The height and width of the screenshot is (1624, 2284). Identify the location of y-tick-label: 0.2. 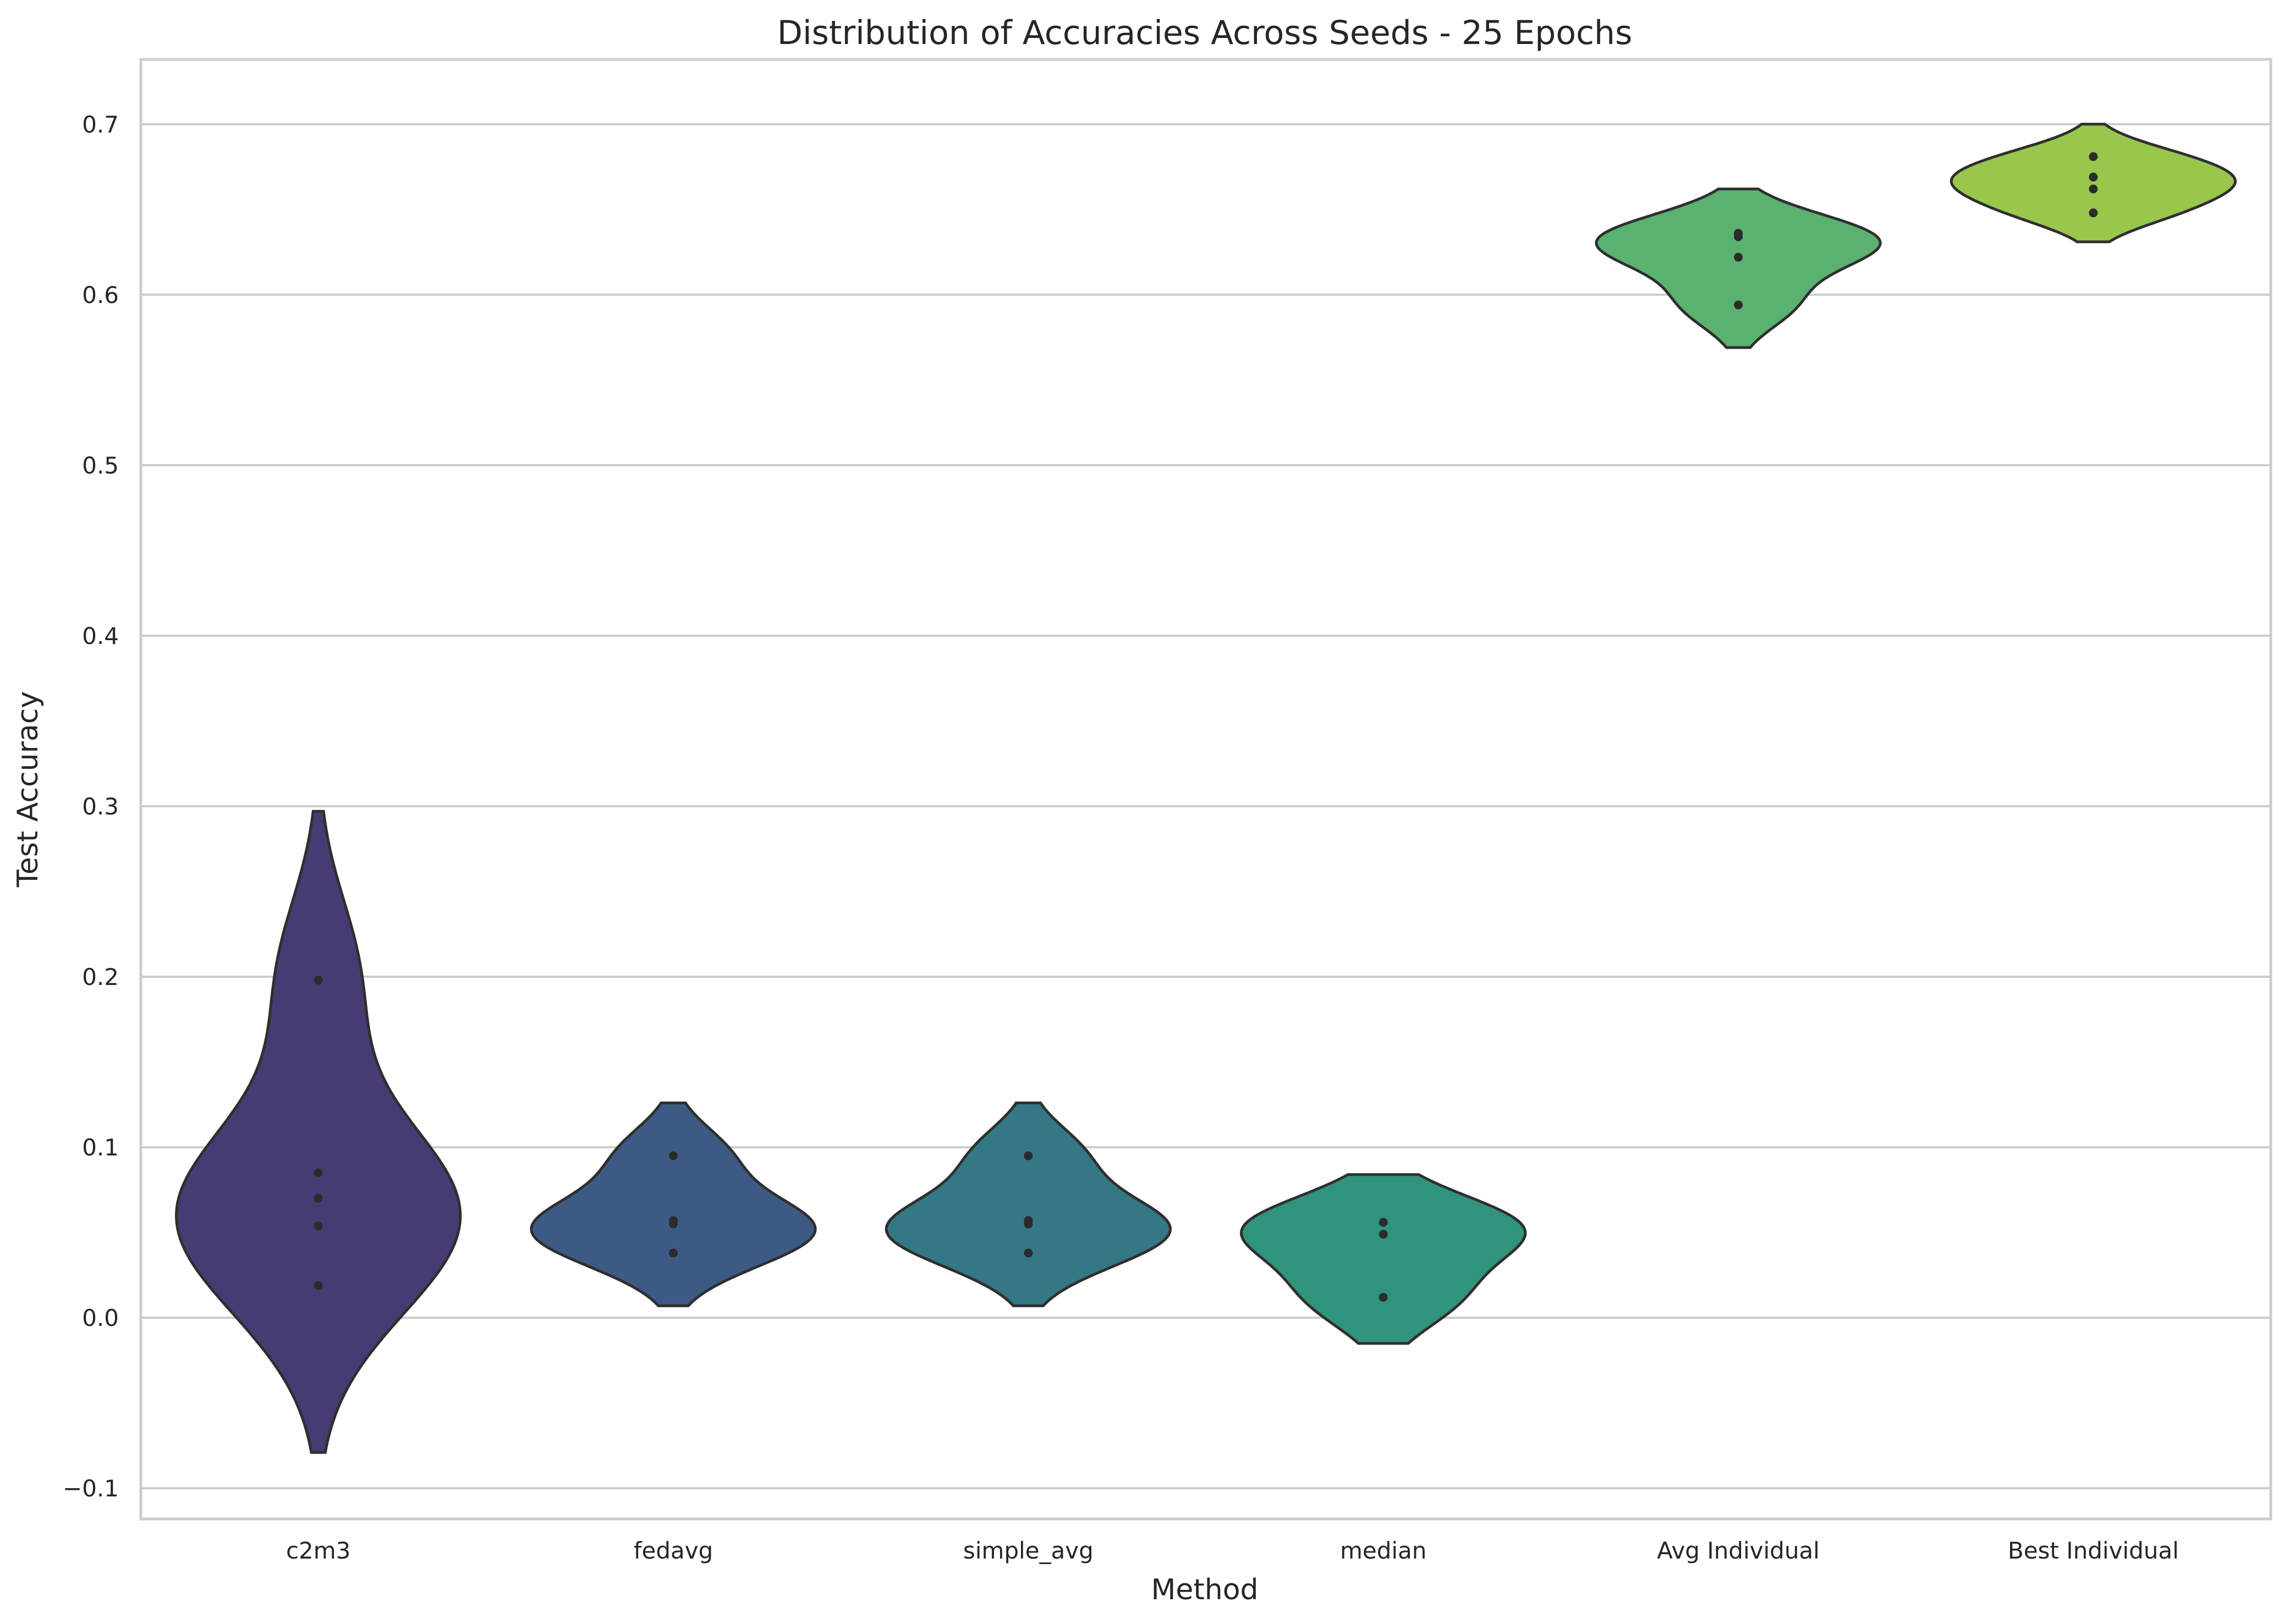
(100, 977).